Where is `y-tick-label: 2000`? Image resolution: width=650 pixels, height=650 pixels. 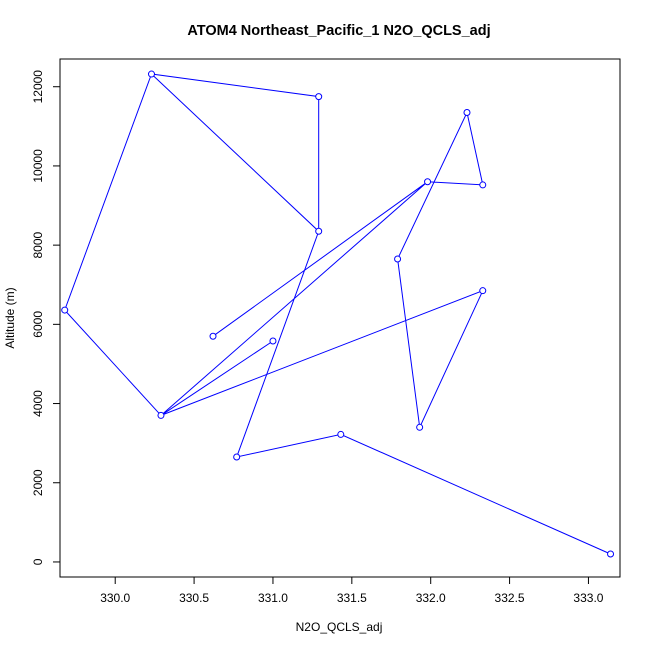 y-tick-label: 2000 is located at coordinates (38, 482).